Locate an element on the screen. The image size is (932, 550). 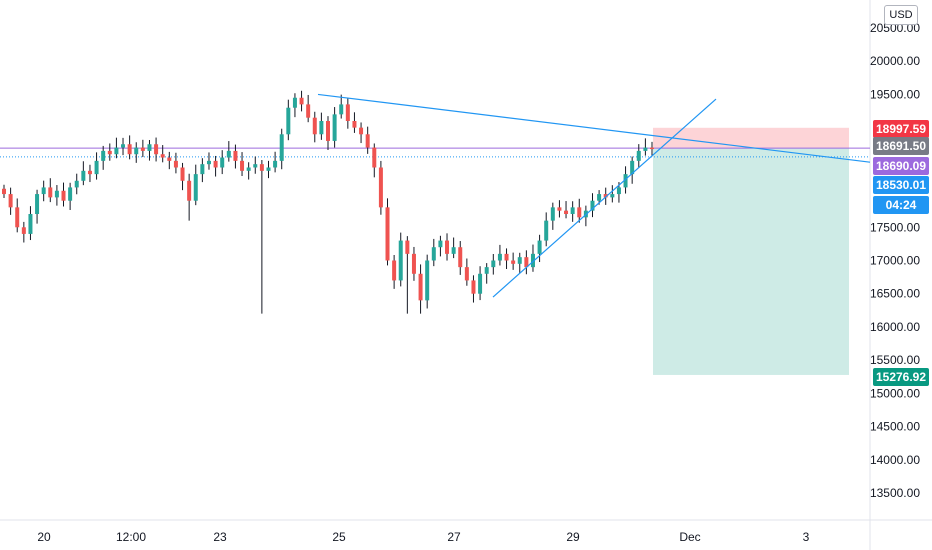
x-tick-label: 3 is located at coordinates (806, 537).